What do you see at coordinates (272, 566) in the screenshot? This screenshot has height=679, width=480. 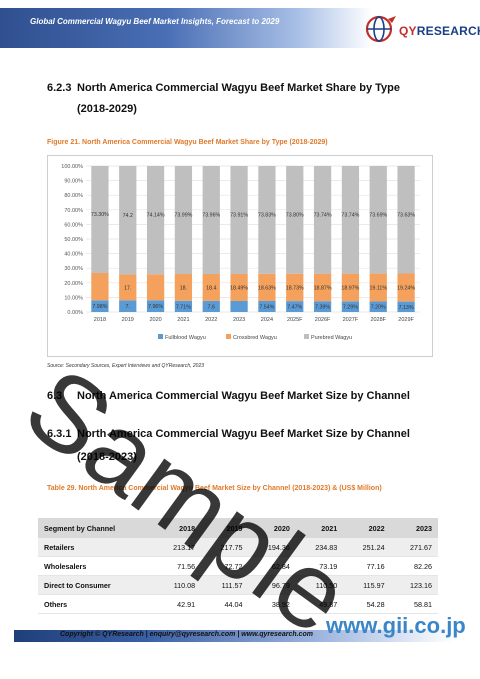 I see `table-cell: 62.84` at bounding box center [272, 566].